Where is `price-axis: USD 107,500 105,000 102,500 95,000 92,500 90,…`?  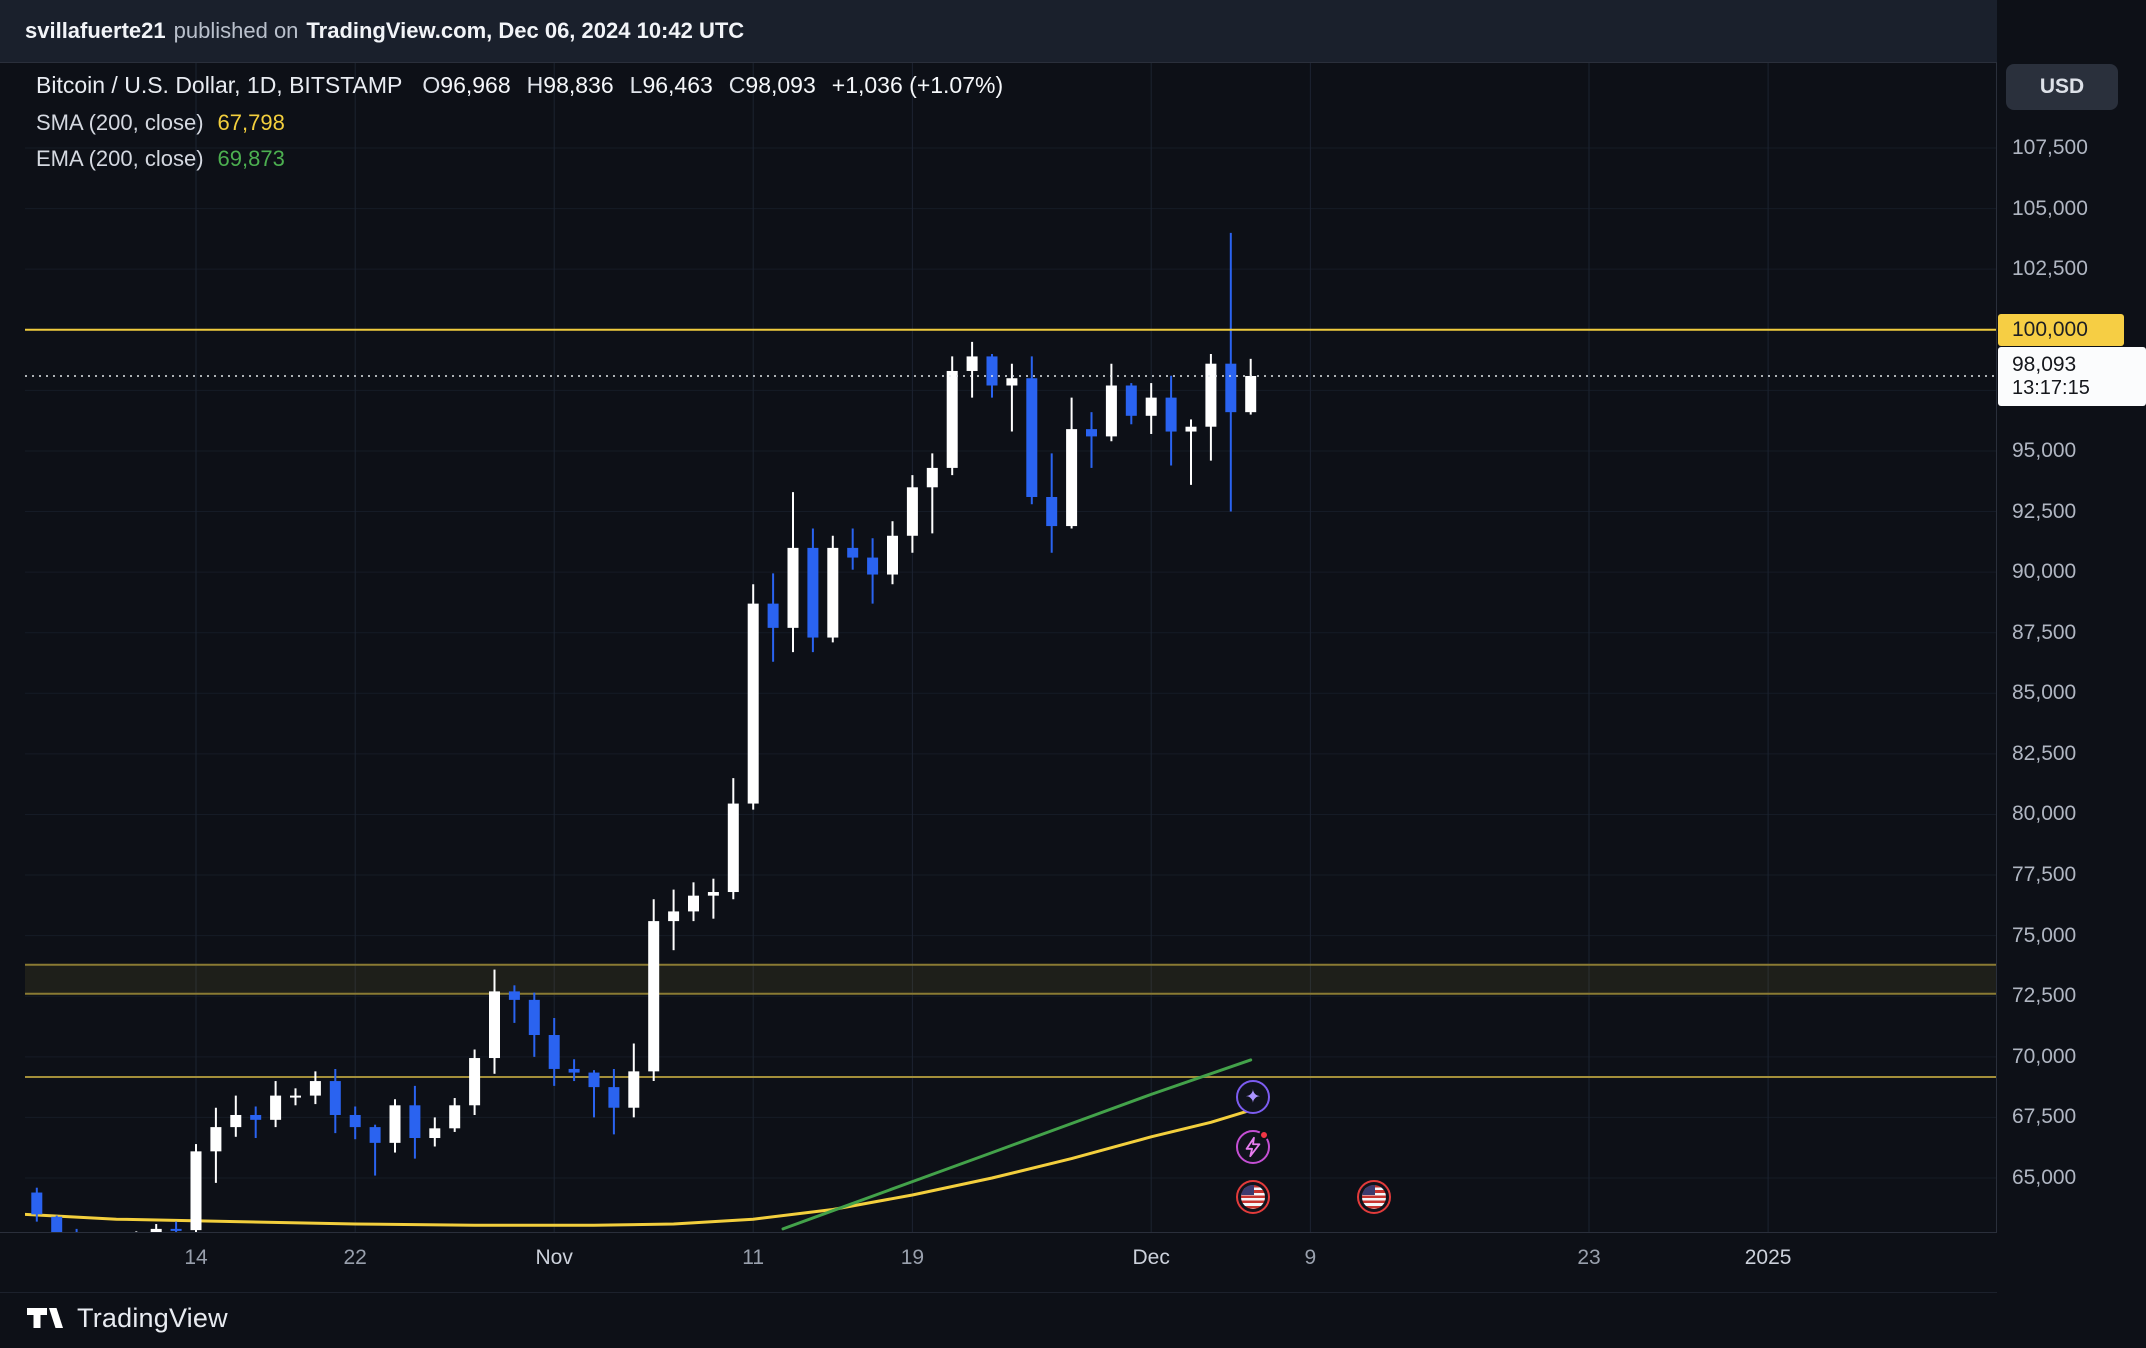
price-axis: USD 107,500 105,000 102,500 95,000 92,500 90,… is located at coordinates (2071, 674).